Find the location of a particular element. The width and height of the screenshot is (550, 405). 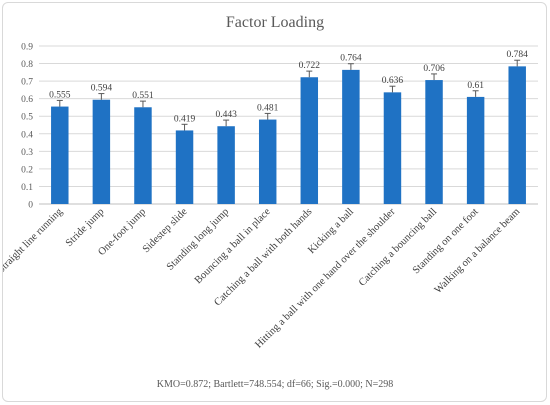

y-tick-label: 0.6 is located at coordinates (27, 100).